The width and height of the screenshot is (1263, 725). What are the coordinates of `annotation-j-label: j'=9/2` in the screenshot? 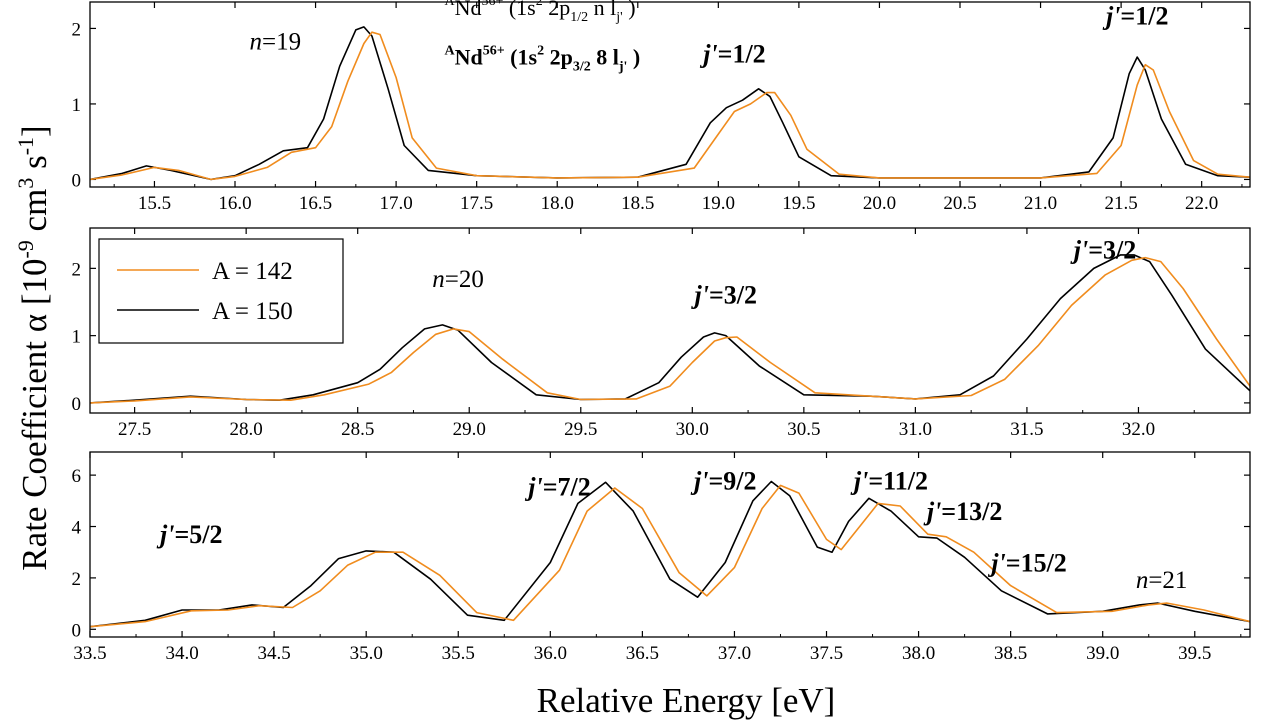 It's located at (723, 480).